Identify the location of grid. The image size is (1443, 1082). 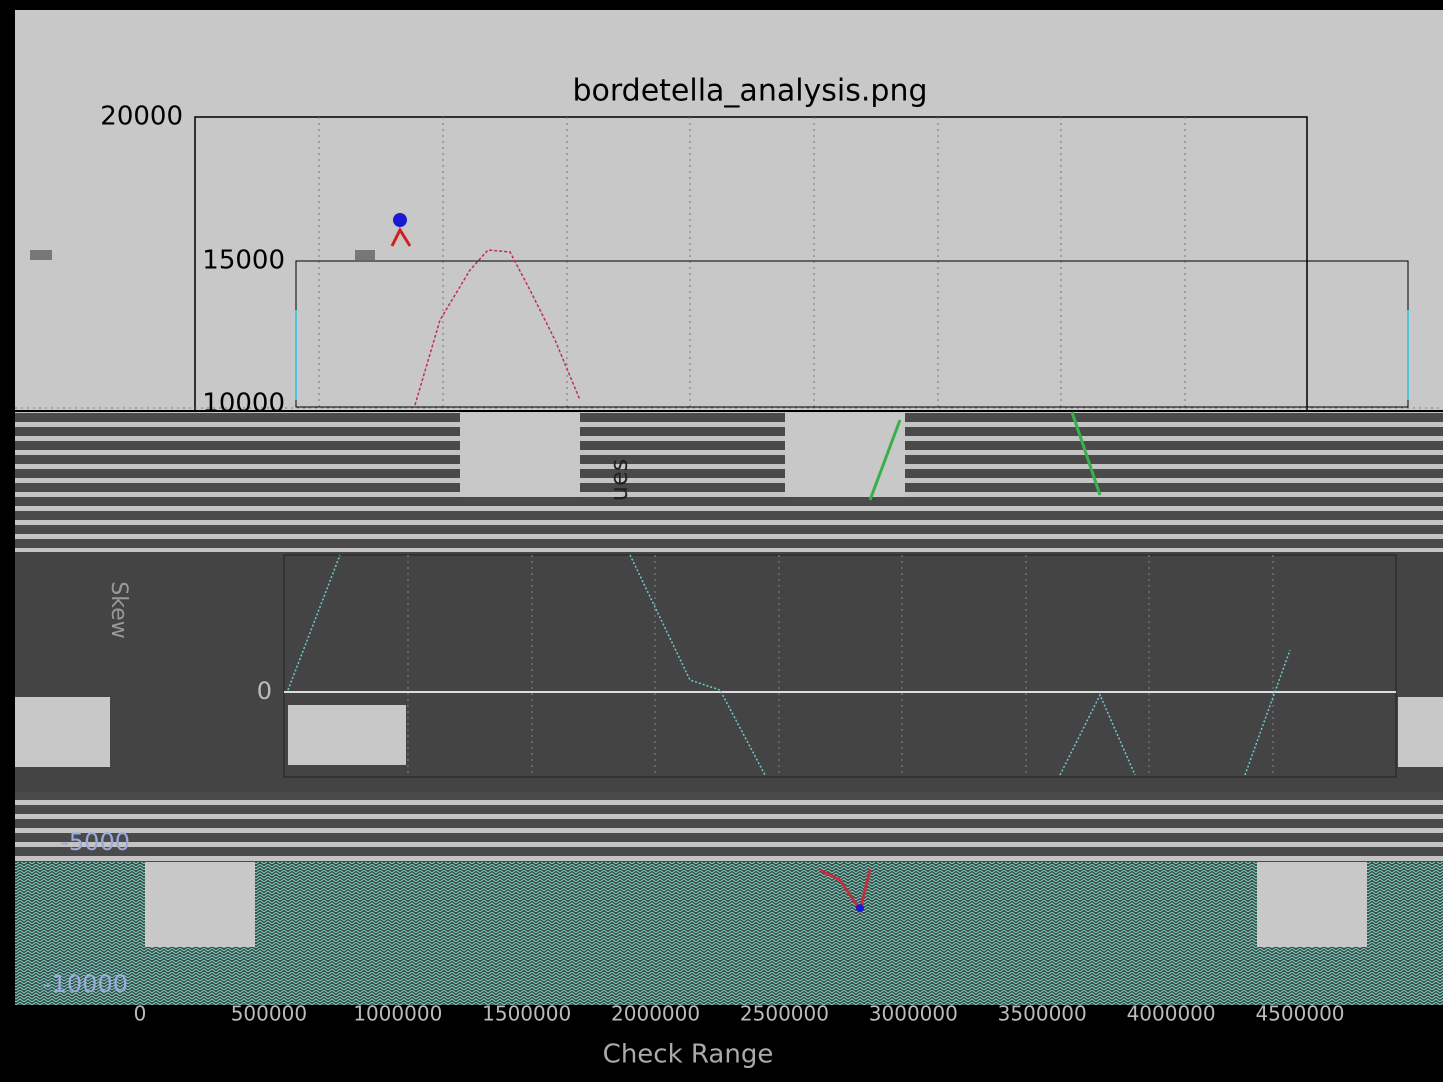
(840, 666).